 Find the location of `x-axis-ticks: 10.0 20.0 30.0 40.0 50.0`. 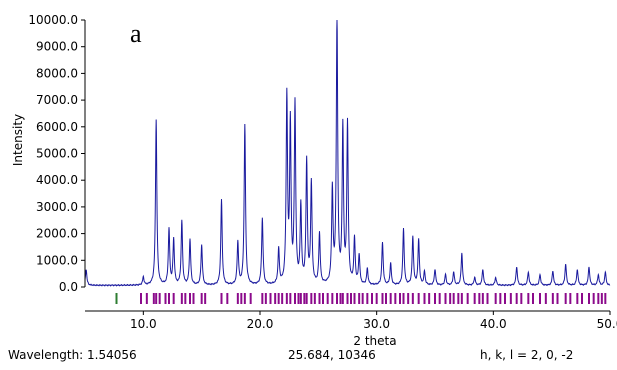

x-axis-ticks: 10.0 20.0 30.0 40.0 50.0 is located at coordinates (373, 321).